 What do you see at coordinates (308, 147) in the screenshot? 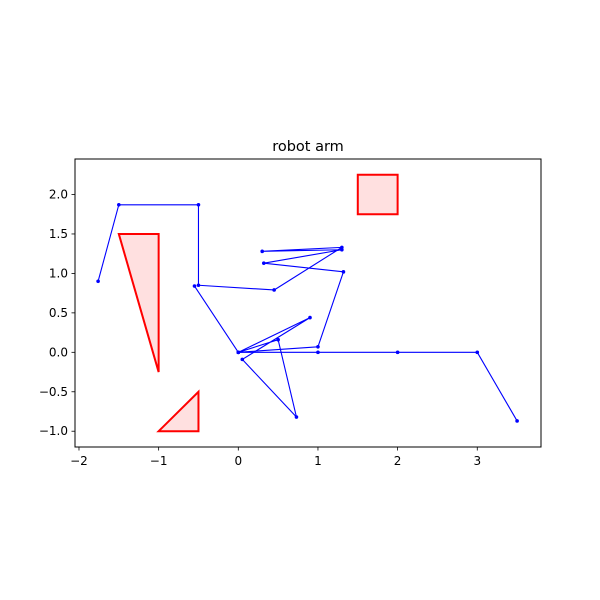
I see `chart-title: robot arm` at bounding box center [308, 147].